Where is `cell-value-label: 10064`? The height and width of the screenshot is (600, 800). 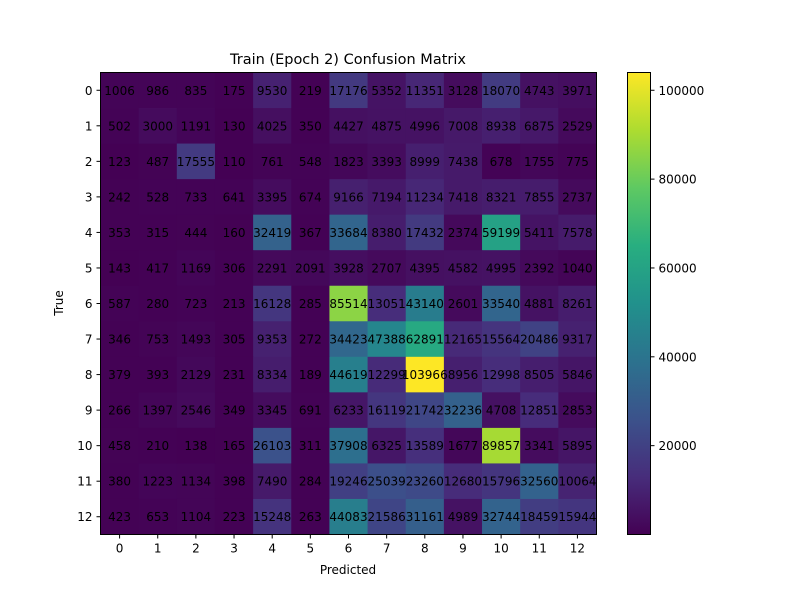 cell-value-label: 10064 is located at coordinates (577, 482).